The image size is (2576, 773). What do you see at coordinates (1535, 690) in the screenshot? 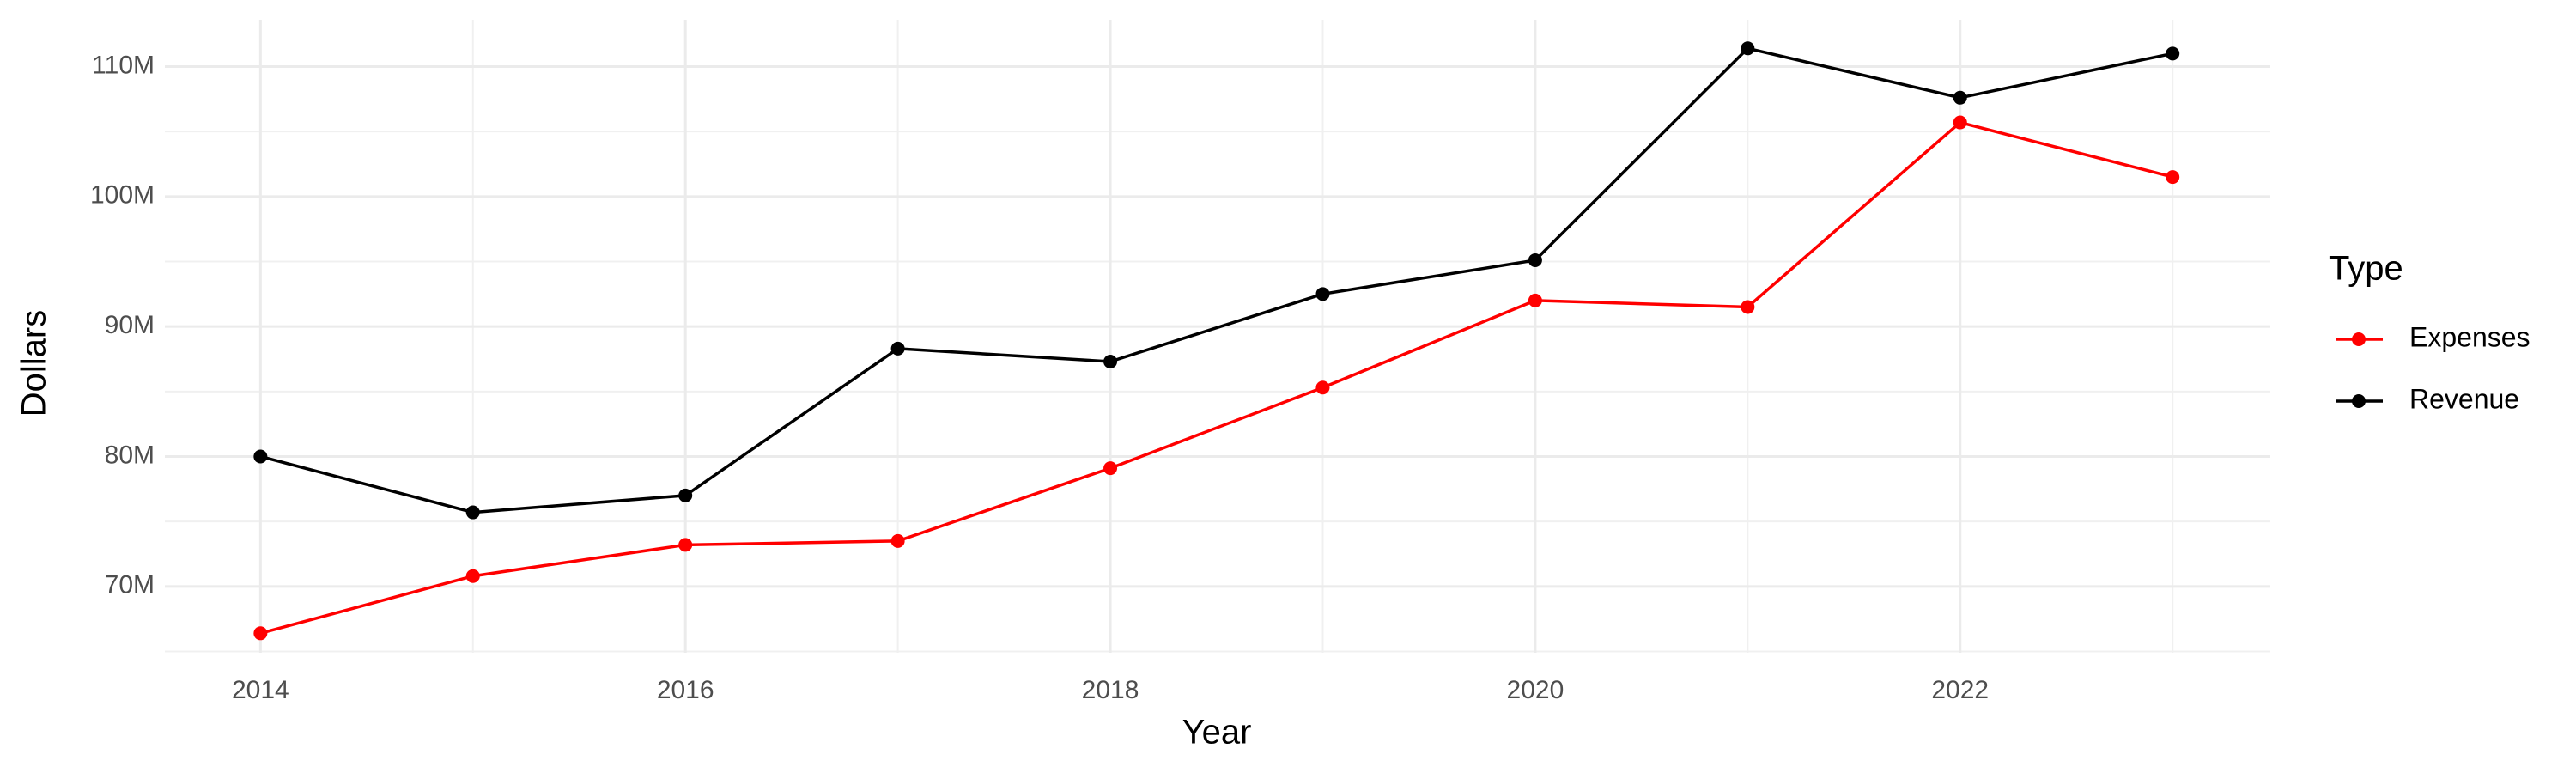
I see `x-tick-label: 2020` at bounding box center [1535, 690].